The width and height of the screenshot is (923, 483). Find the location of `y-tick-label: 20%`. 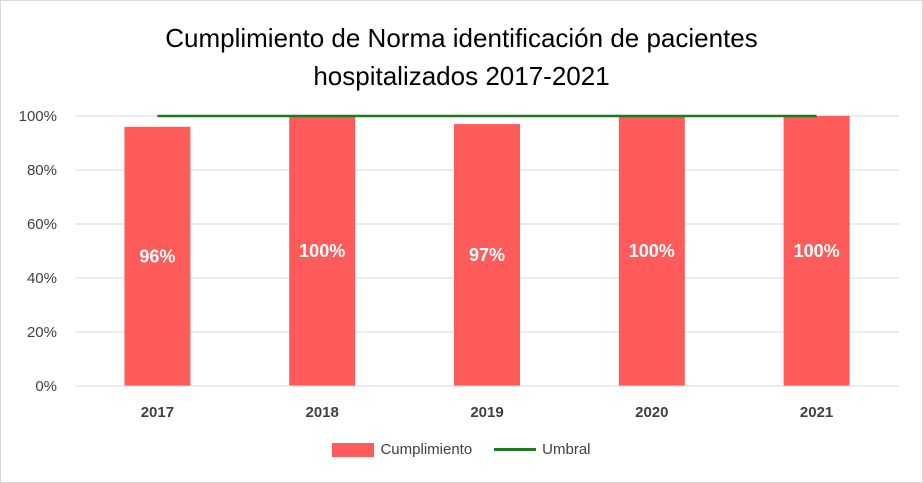

y-tick-label: 20% is located at coordinates (42, 332).